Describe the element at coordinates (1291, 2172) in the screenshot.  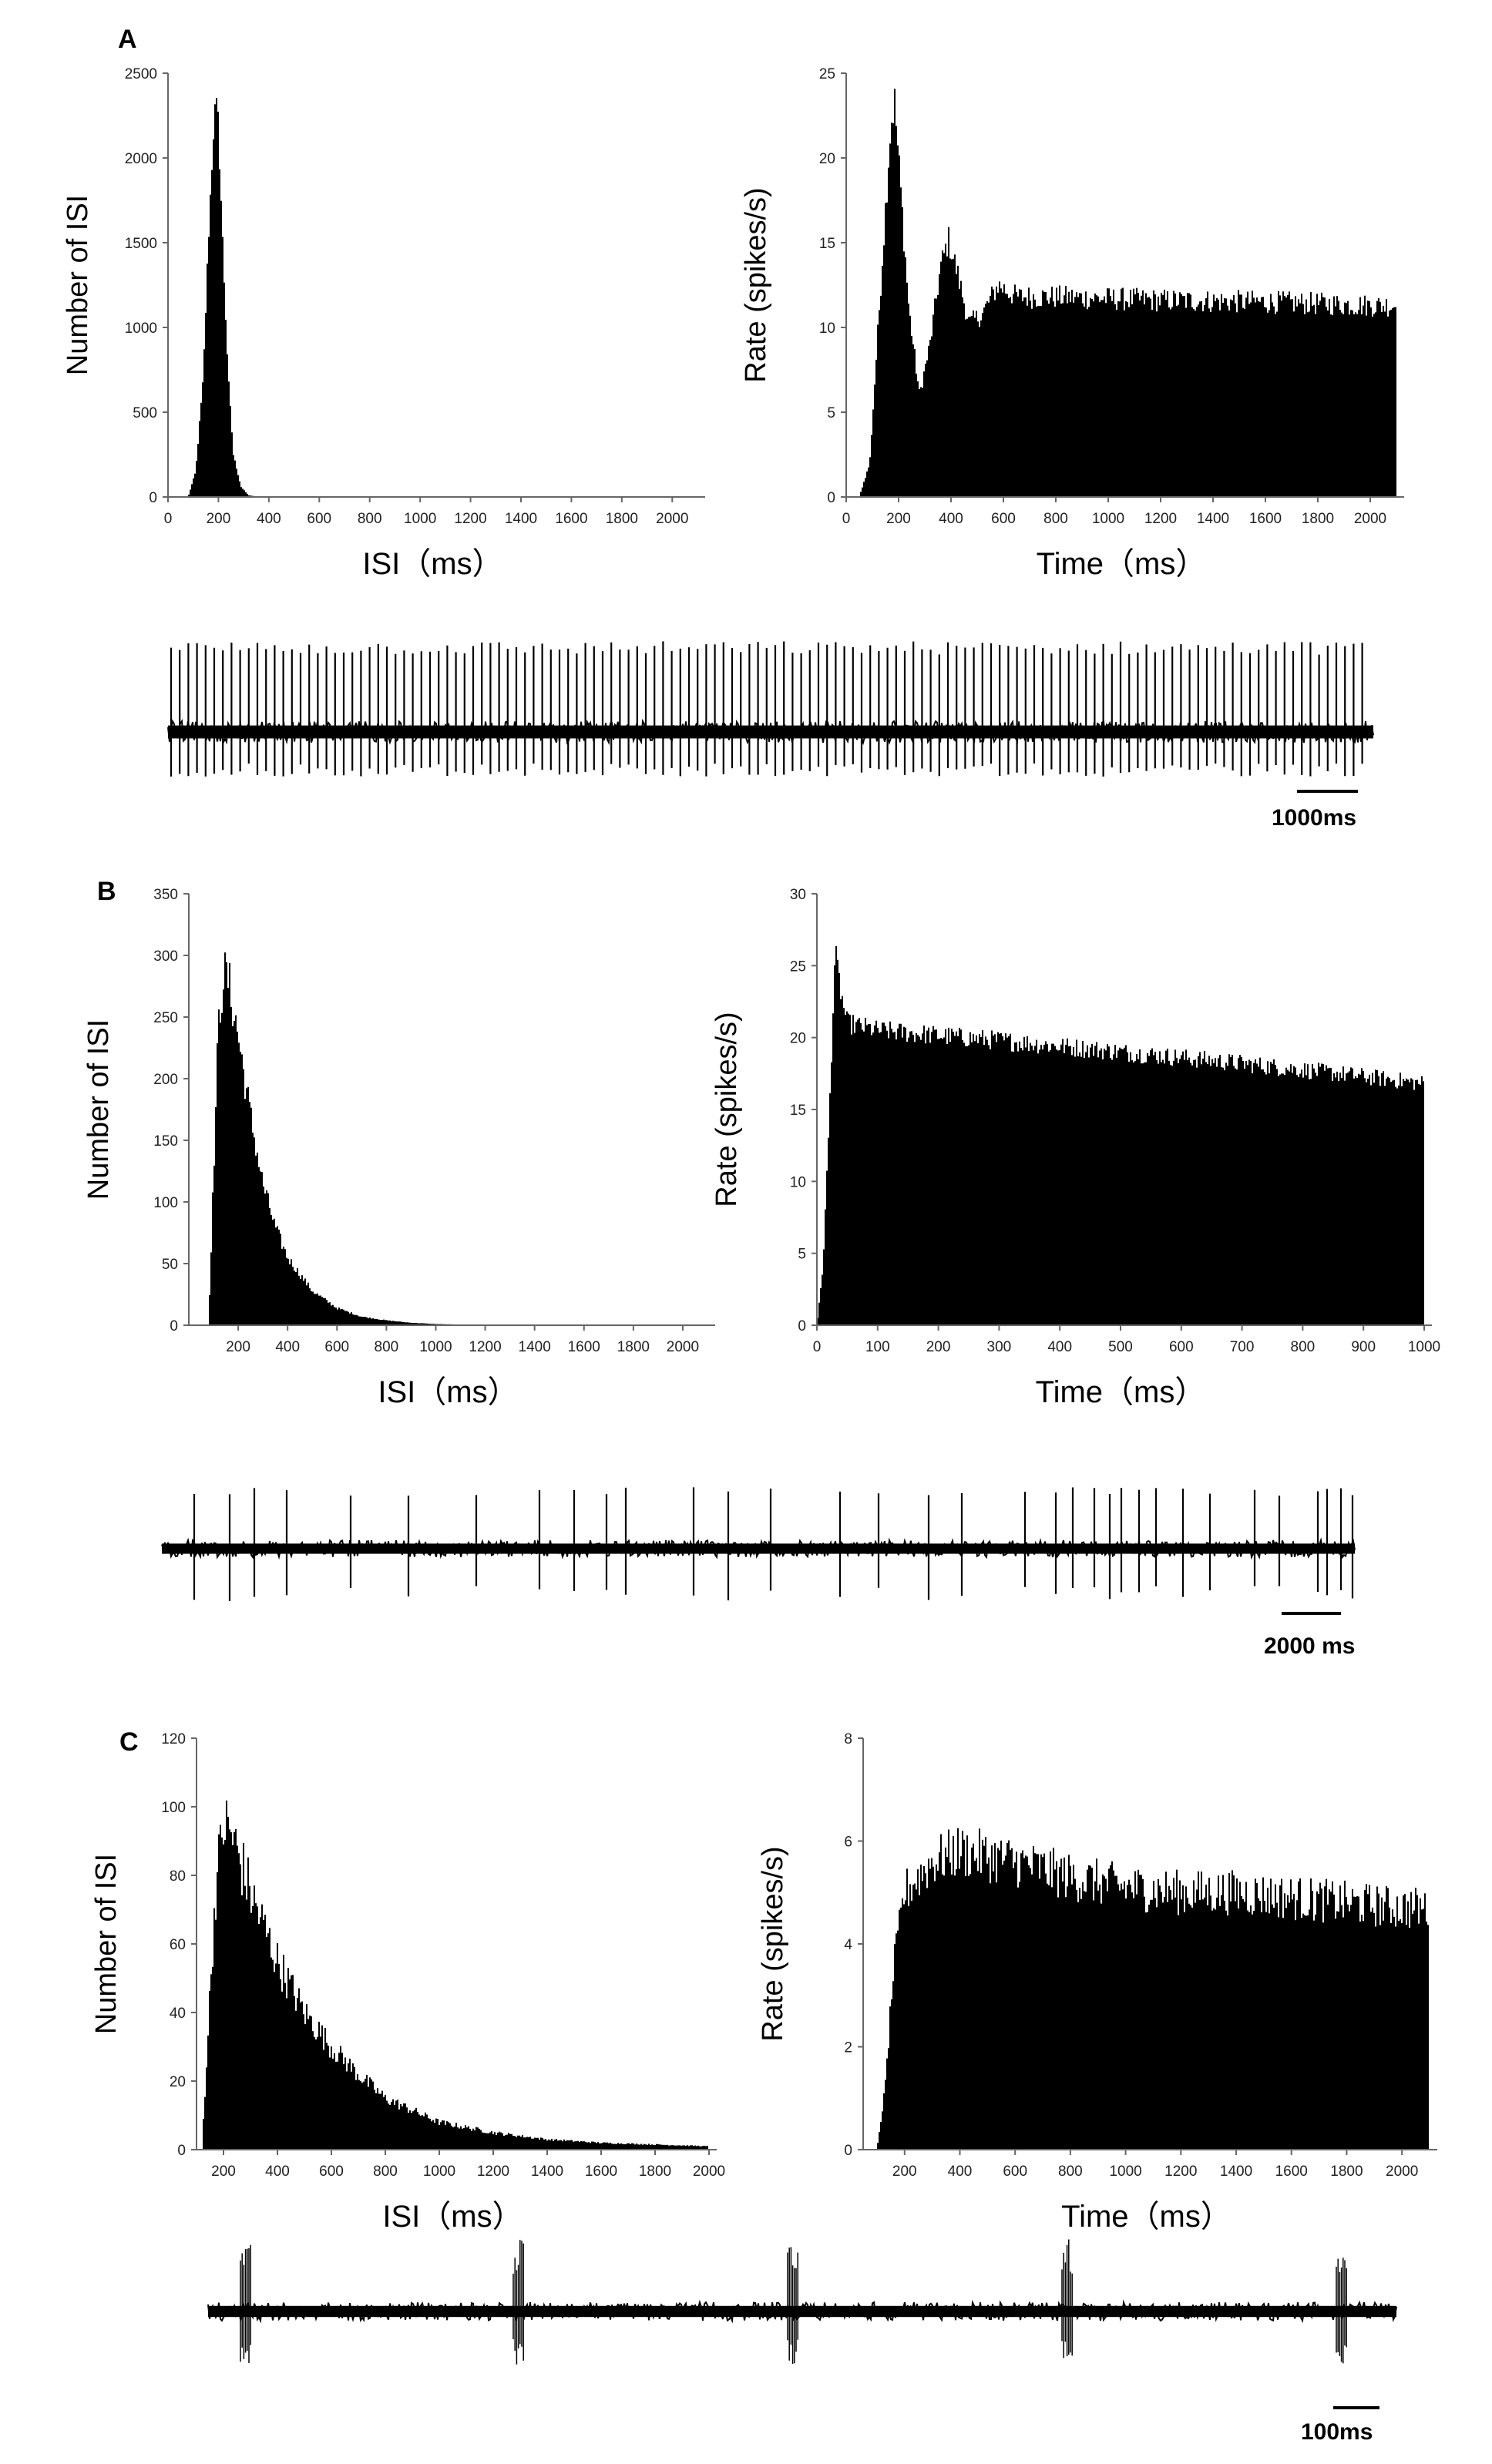
I see `C-rate-x-tick-label: 1600` at that location.